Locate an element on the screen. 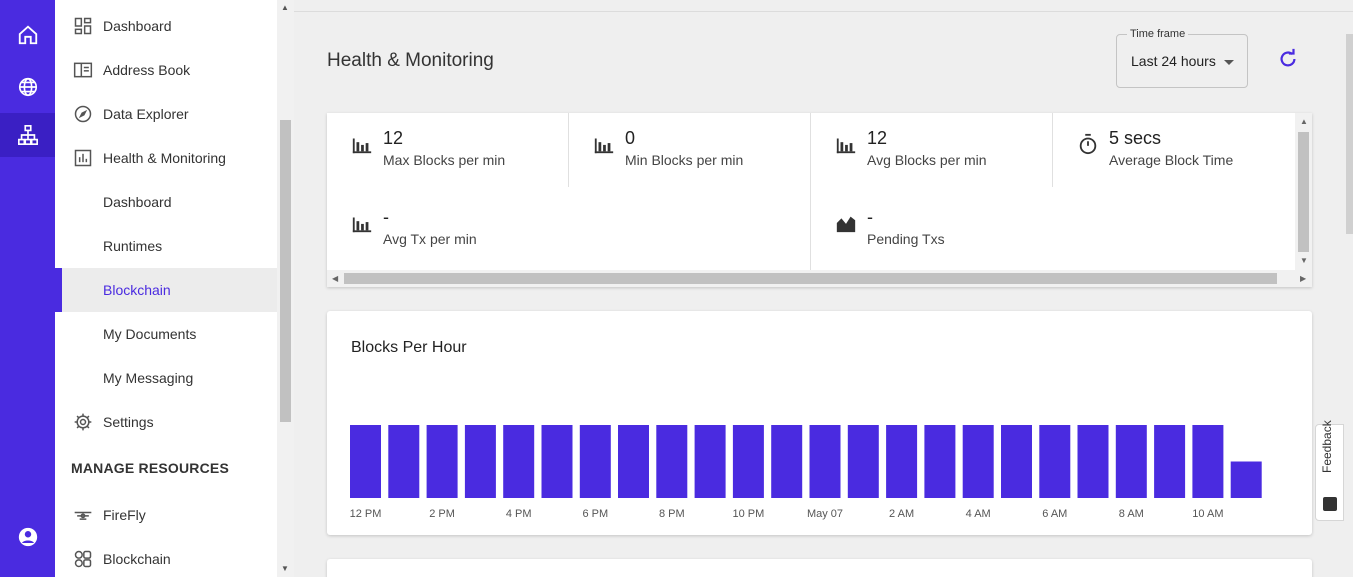 This screenshot has width=1353, height=577. timer-icon is located at coordinates (1088, 144).